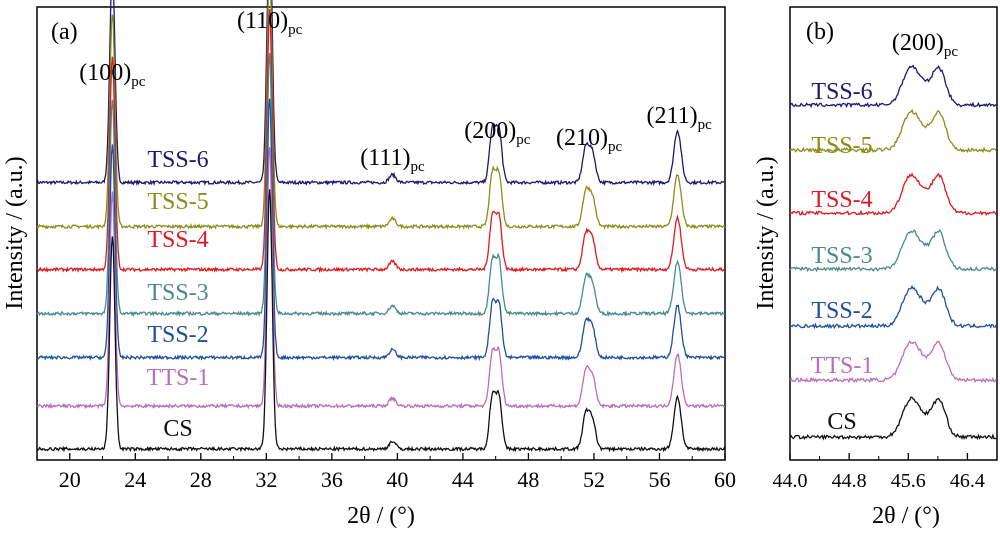 The width and height of the screenshot is (1000, 533). What do you see at coordinates (397, 479) in the screenshot?
I see `x-tick-label: 40` at bounding box center [397, 479].